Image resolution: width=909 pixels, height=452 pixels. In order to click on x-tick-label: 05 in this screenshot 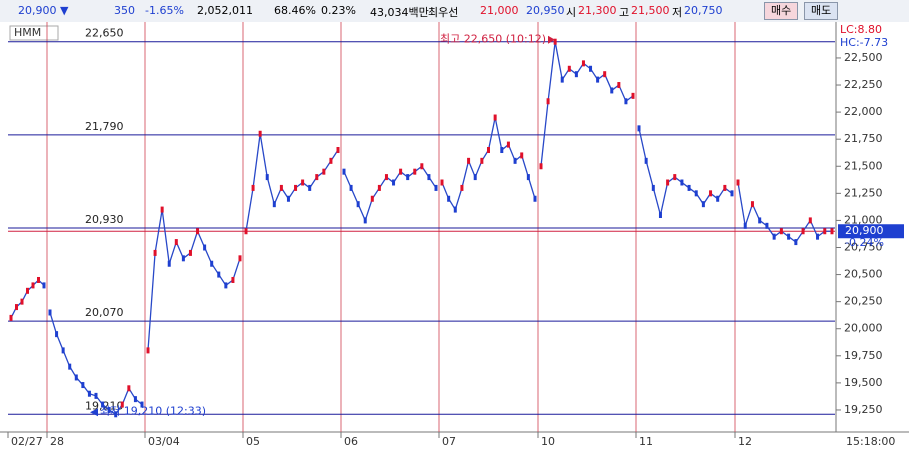, I will do `click(253, 441)`.